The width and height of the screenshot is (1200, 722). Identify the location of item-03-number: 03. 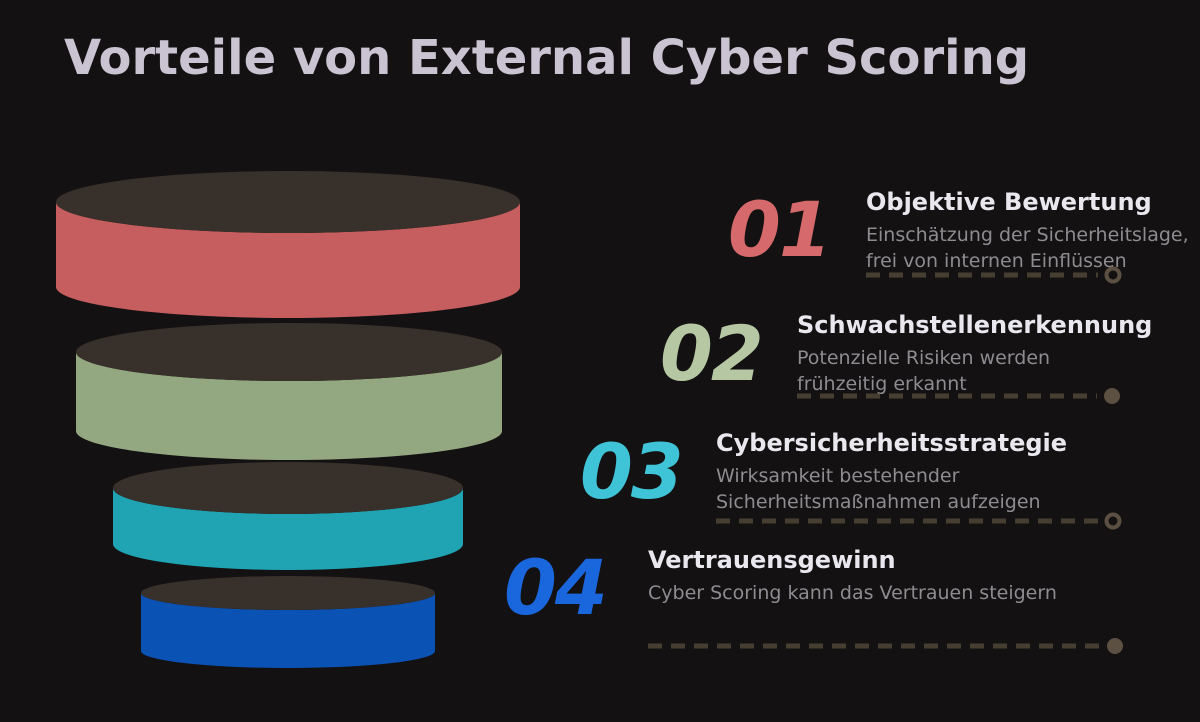
(632, 471).